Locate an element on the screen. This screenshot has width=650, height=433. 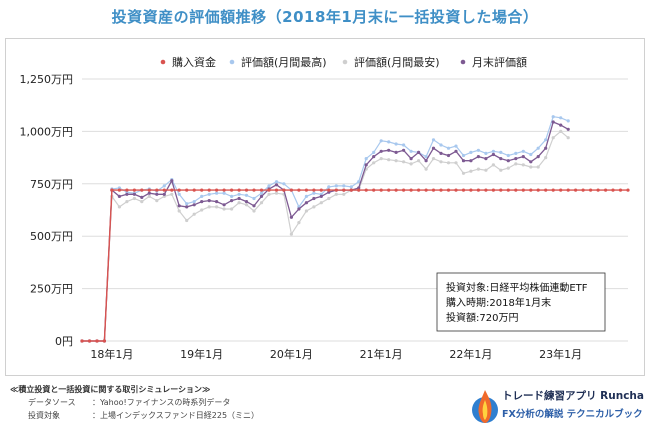
info-box-line2: 購入時期:2018年1月末 is located at coordinates (498, 302).